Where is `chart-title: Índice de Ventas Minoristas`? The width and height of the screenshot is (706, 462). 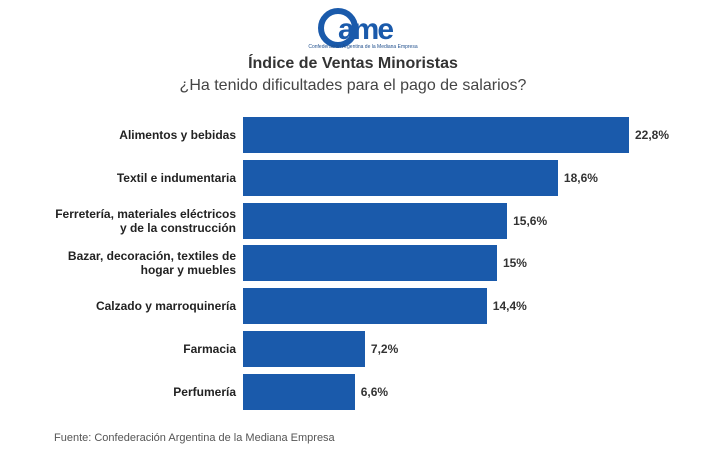 chart-title: Índice de Ventas Minoristas is located at coordinates (353, 63).